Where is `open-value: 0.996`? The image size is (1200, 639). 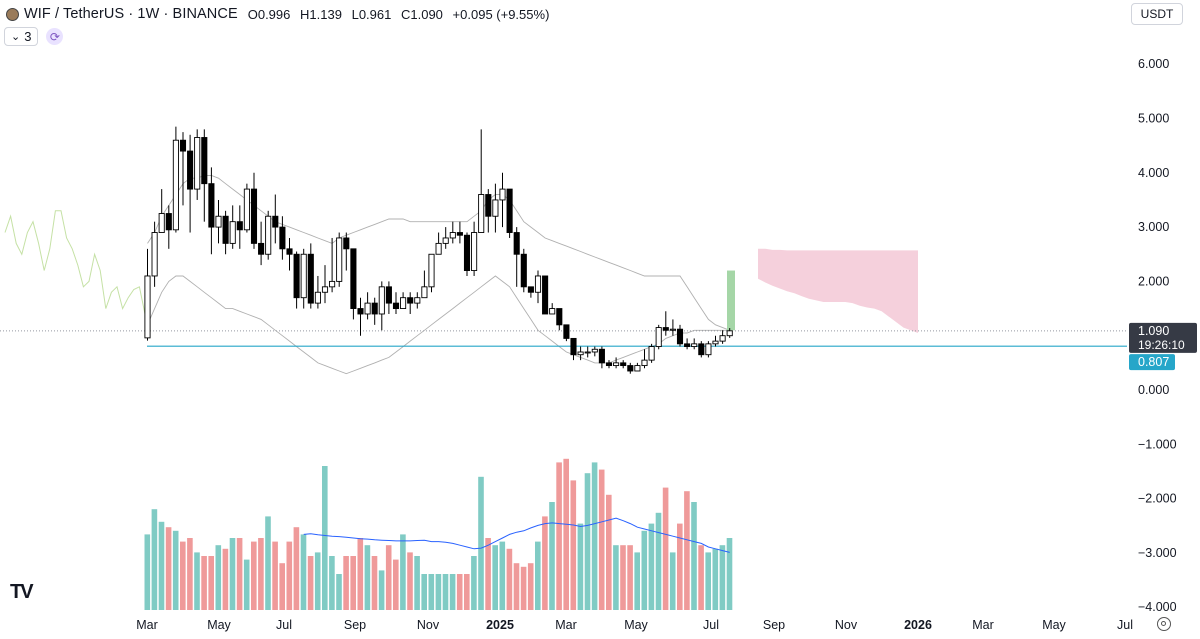 open-value: 0.996 is located at coordinates (274, 14).